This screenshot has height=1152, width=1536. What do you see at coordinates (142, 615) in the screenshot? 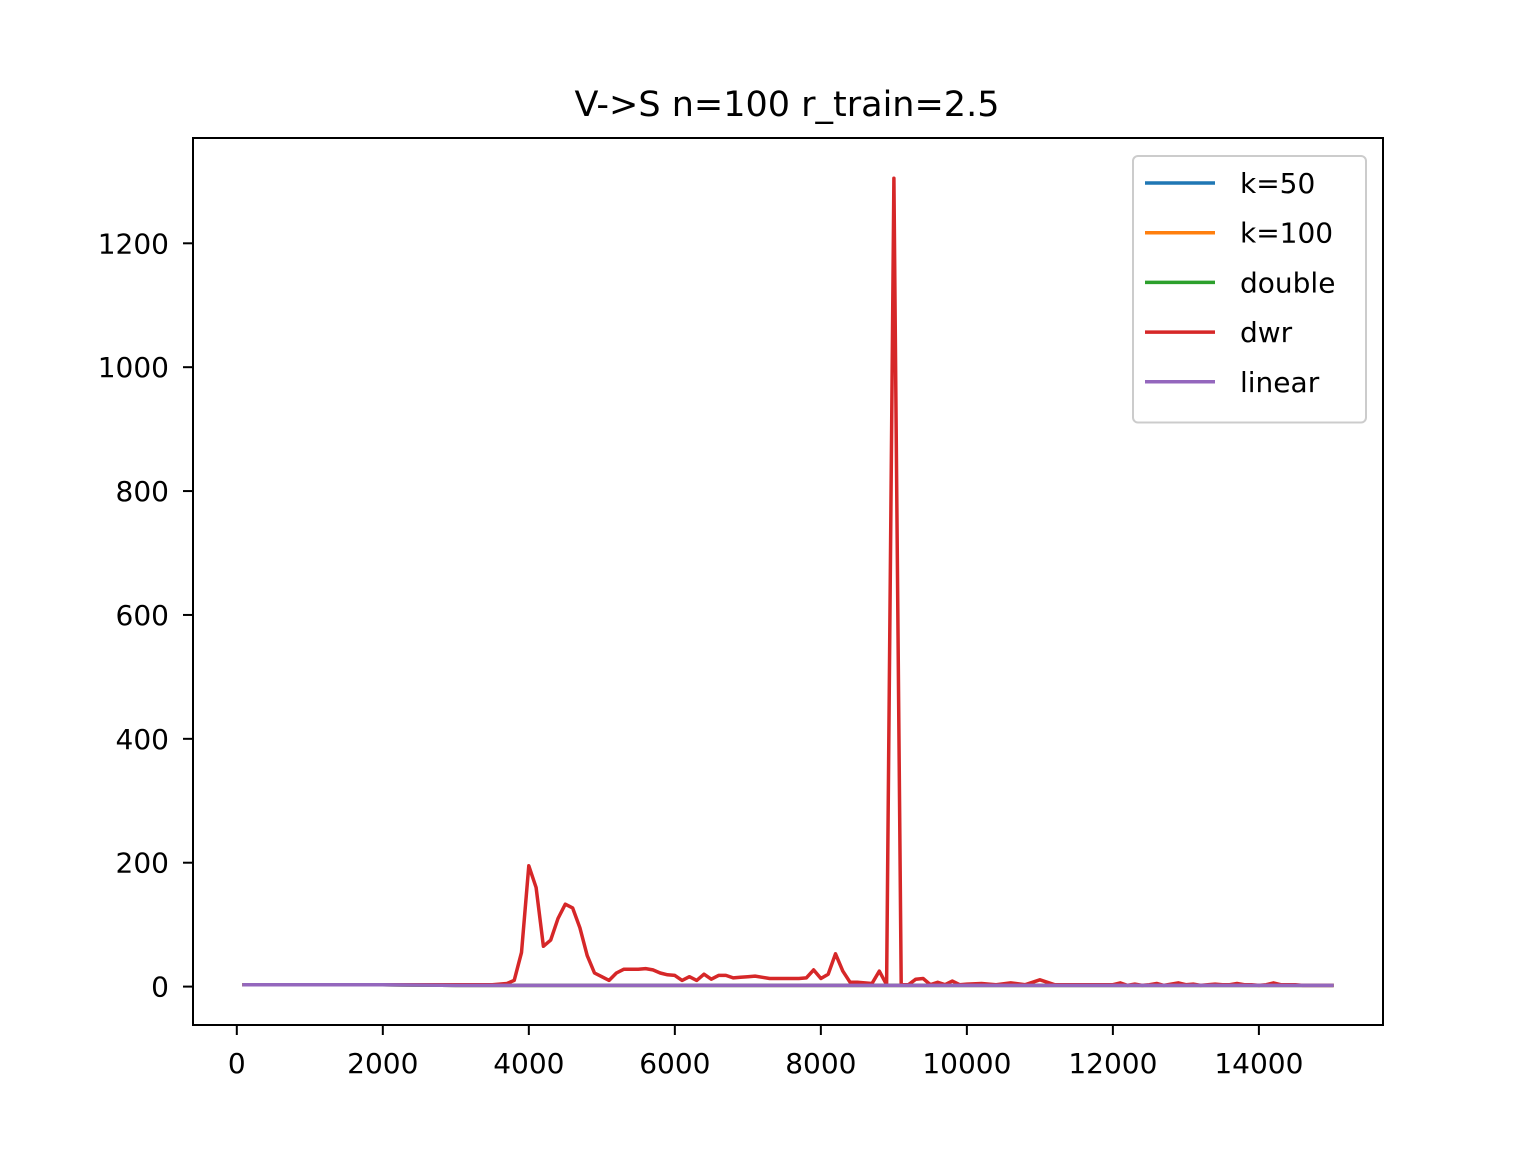
I see `y-tick-label: 600` at bounding box center [142, 615].